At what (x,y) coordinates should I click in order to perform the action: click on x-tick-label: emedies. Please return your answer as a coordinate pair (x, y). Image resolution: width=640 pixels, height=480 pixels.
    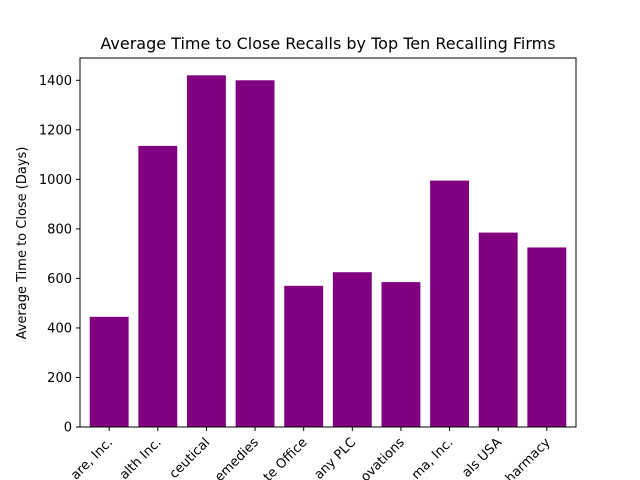
    Looking at the image, I should click on (237, 457).